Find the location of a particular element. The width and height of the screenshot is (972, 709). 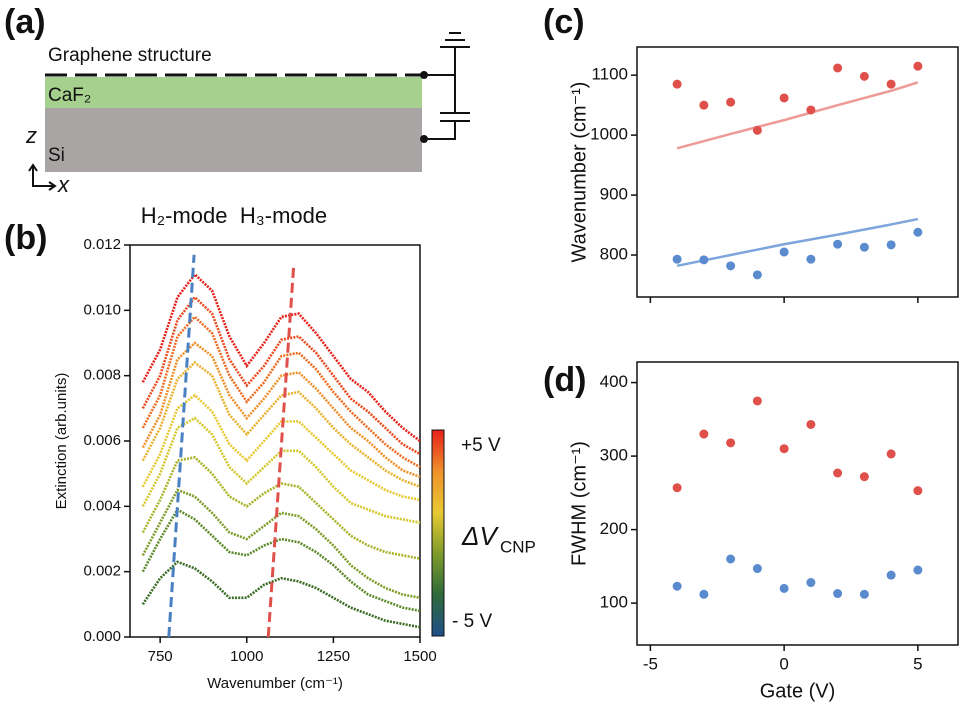

y-tick-label: 200 is located at coordinates (614, 528).